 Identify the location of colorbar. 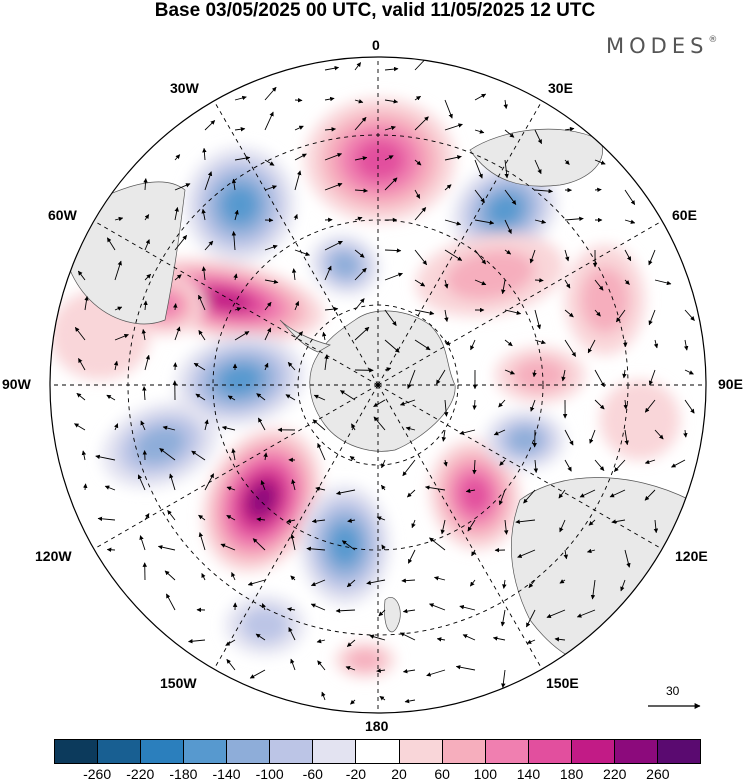
(377, 751).